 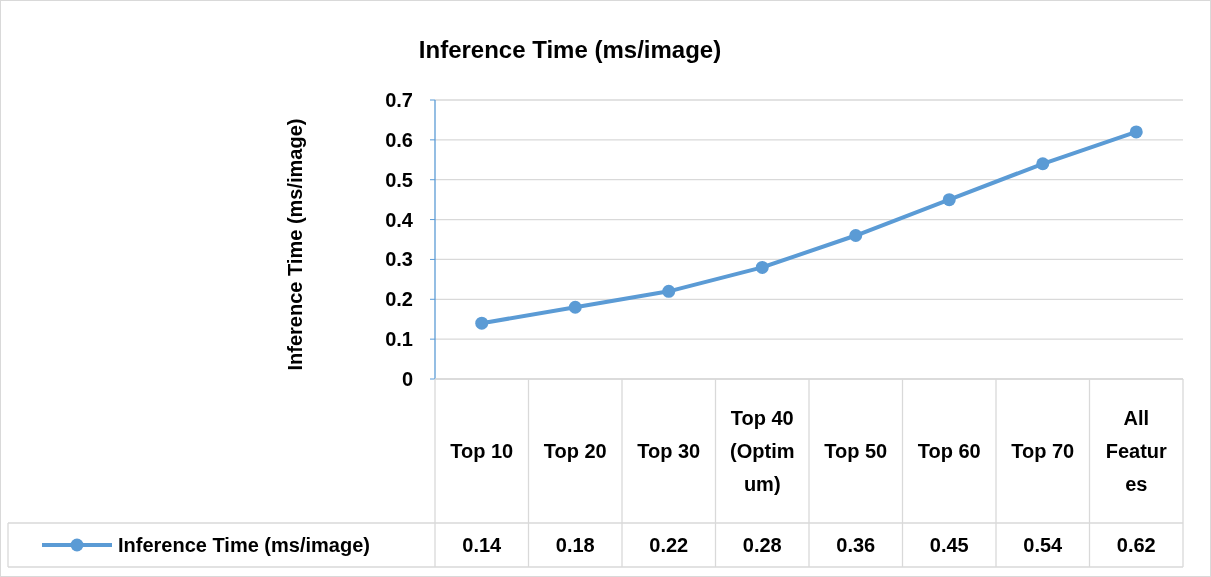 I want to click on x-tick-label: Top 60, so click(x=949, y=451).